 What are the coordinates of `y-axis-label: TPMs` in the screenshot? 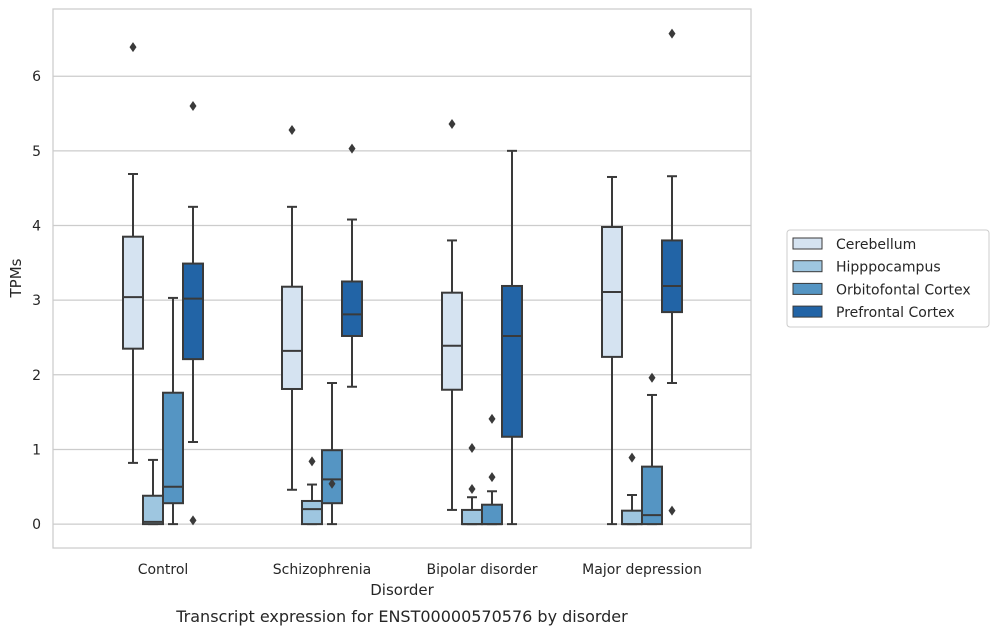 It's located at (16, 278).